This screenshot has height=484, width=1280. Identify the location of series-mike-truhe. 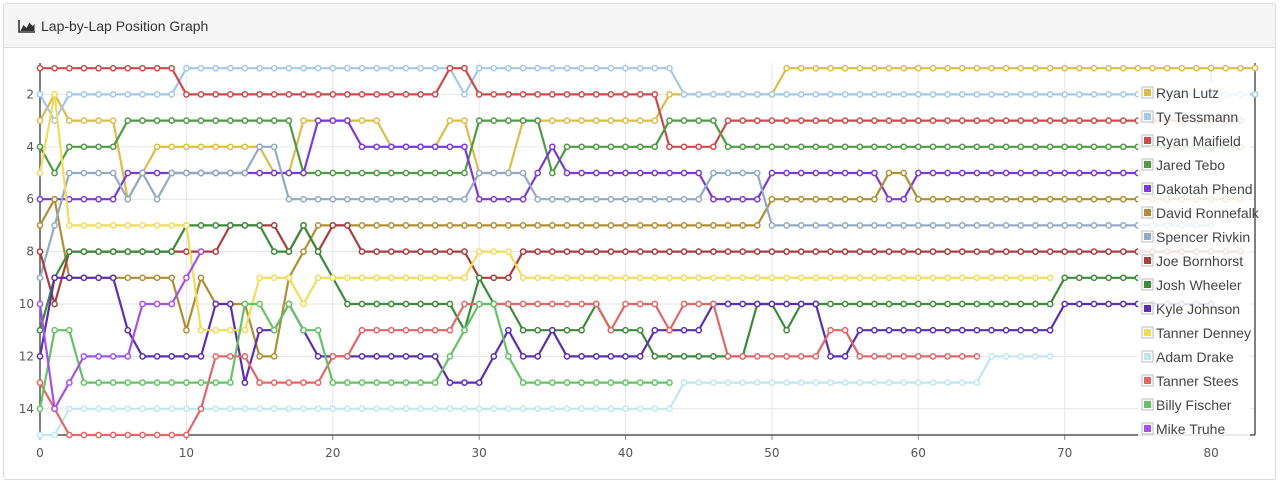
(120, 330).